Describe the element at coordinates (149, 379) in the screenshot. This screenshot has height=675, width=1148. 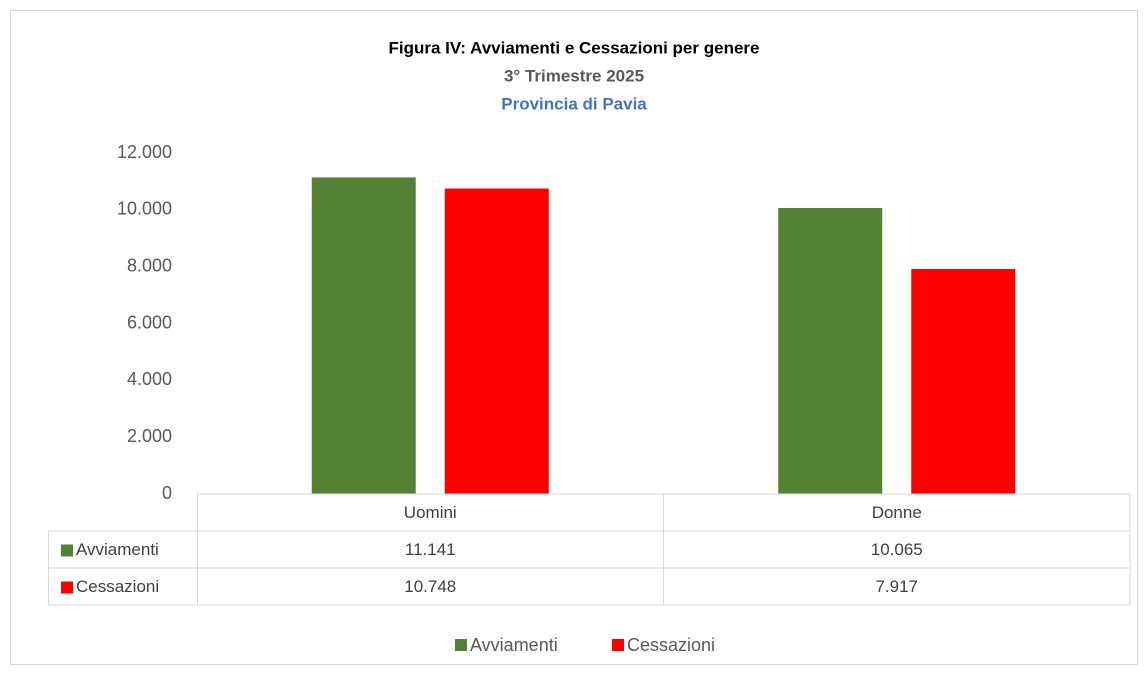
I see `y-tick-label: 4.000` at that location.